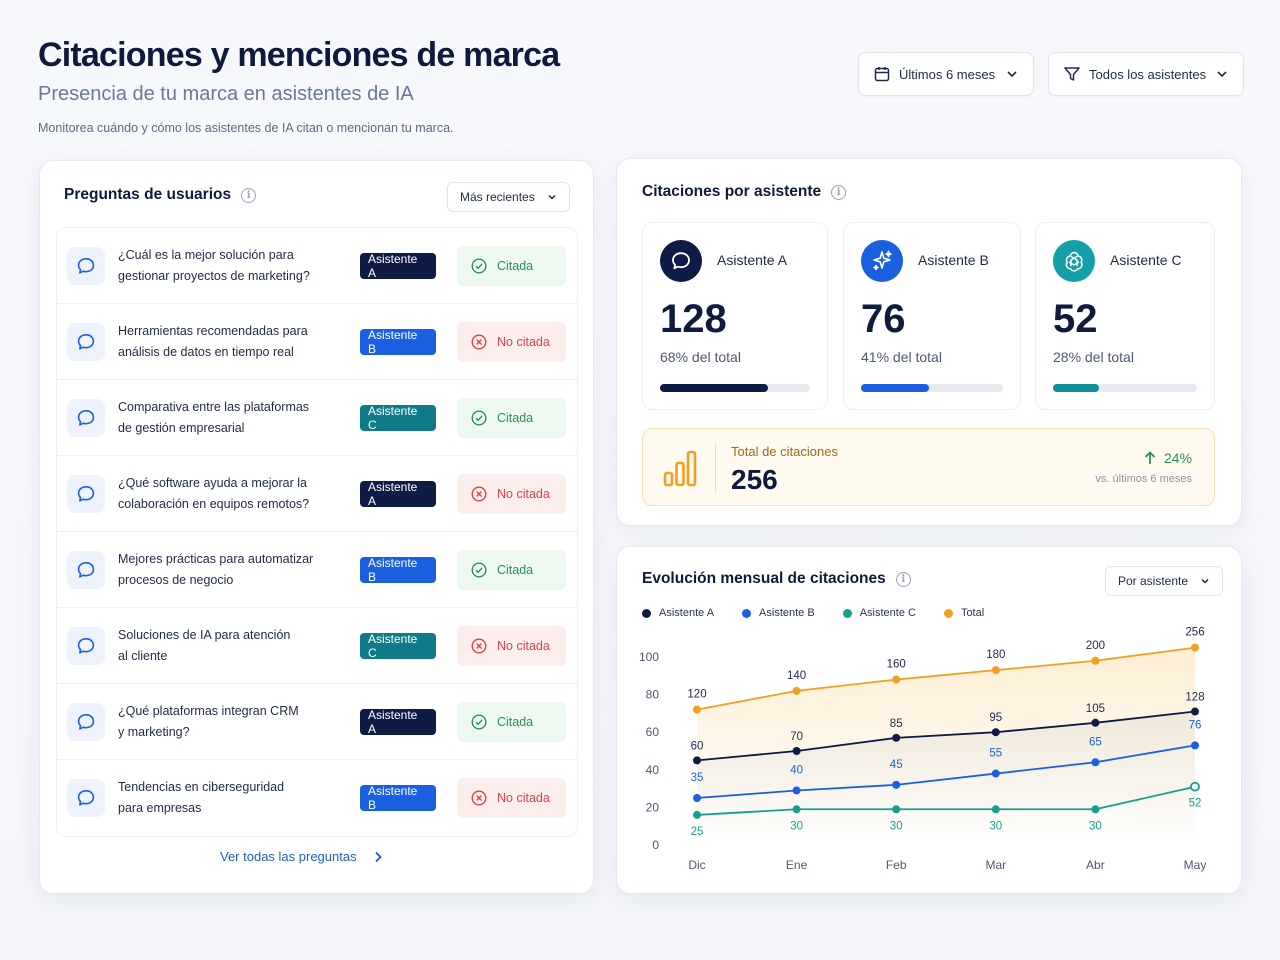 Image resolution: width=1280 pixels, height=960 pixels. I want to click on citation-status: Citada, so click(511, 721).